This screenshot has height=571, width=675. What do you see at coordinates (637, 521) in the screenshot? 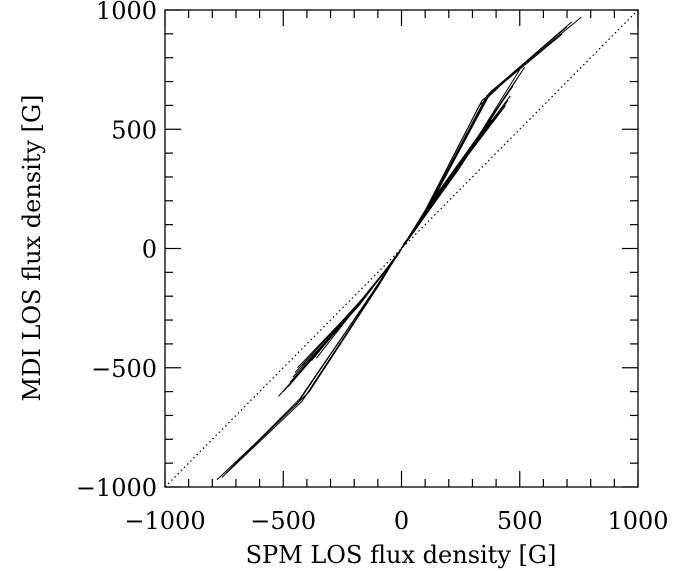
I see `x-tick-label: 1000` at bounding box center [637, 521].